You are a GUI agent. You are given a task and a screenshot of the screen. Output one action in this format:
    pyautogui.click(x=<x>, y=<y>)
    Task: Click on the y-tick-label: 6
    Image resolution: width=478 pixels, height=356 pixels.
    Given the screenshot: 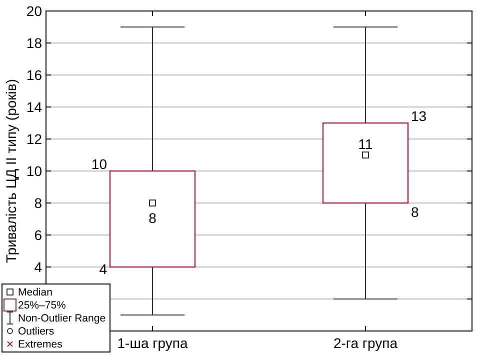 What is the action you would take?
    pyautogui.click(x=38, y=234)
    